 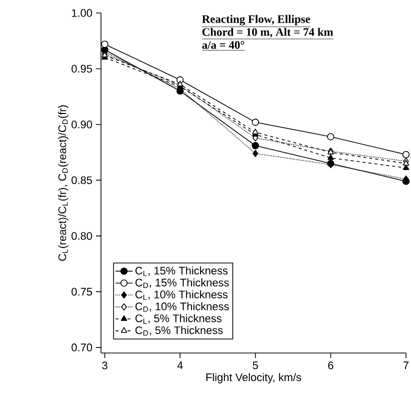 What do you see at coordinates (82, 180) in the screenshot?
I see `y-tick-label: 0.85` at bounding box center [82, 180].